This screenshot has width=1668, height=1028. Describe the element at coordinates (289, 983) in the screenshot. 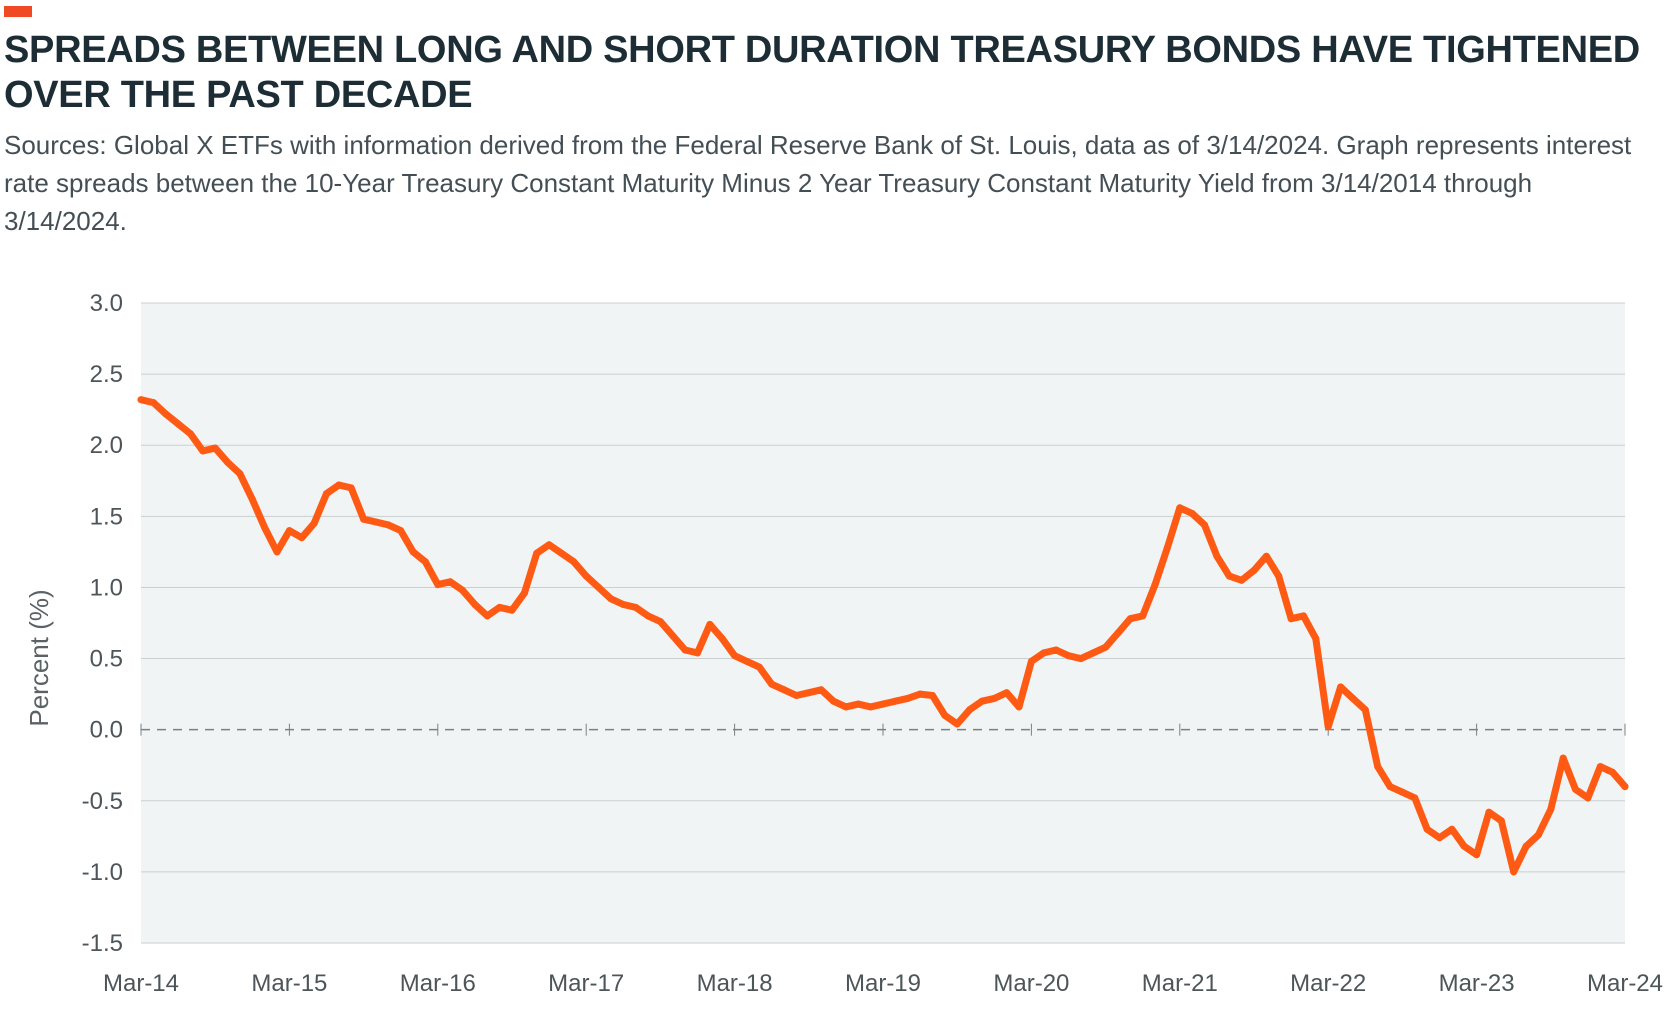

I see `x-tick-label: Mar-15` at that location.